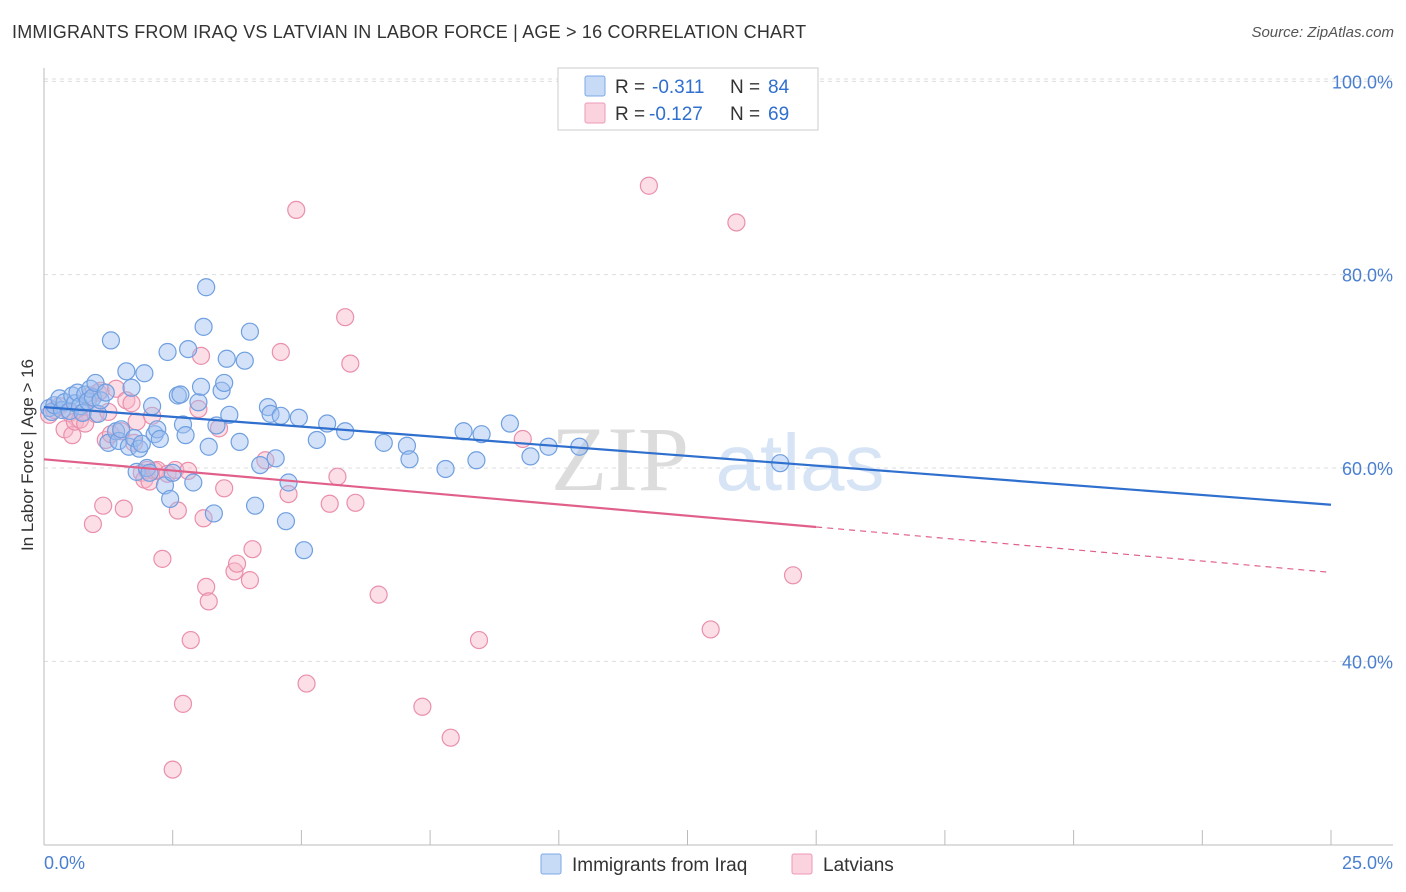  I want to click on legend-box: R = -0.311 N = 84 R = -0.127 N = 69, so click(688, 99).